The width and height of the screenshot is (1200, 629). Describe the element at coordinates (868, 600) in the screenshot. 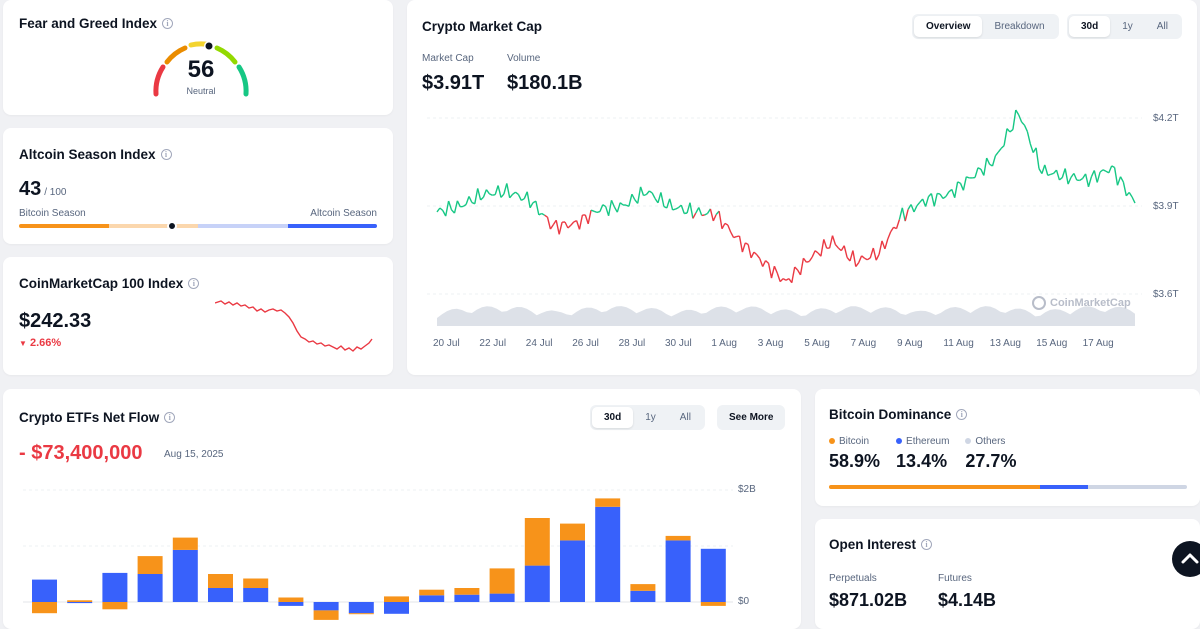

I see `perpetuals-value: $871.02B` at that location.